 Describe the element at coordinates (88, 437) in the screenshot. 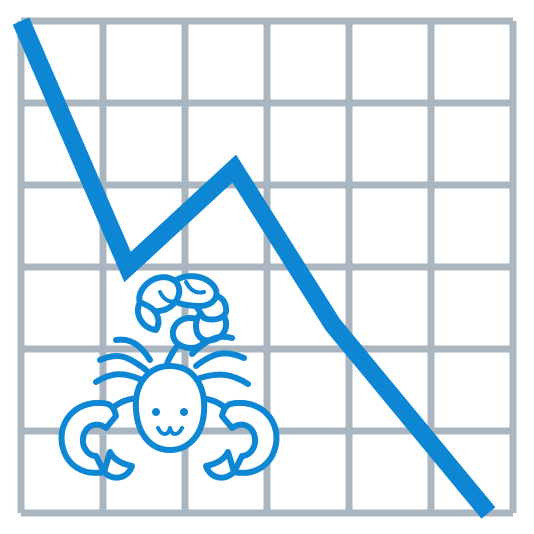

I see `scorpion-left-claw` at that location.